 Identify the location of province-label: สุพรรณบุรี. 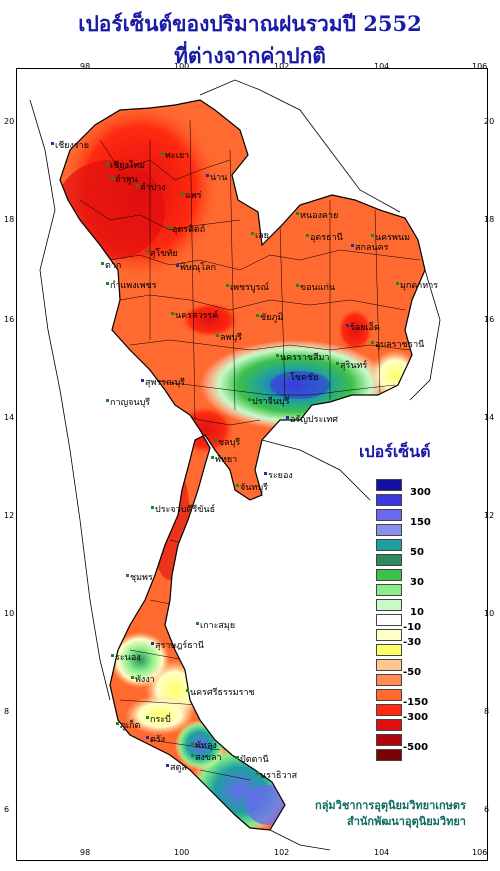
(165, 382).